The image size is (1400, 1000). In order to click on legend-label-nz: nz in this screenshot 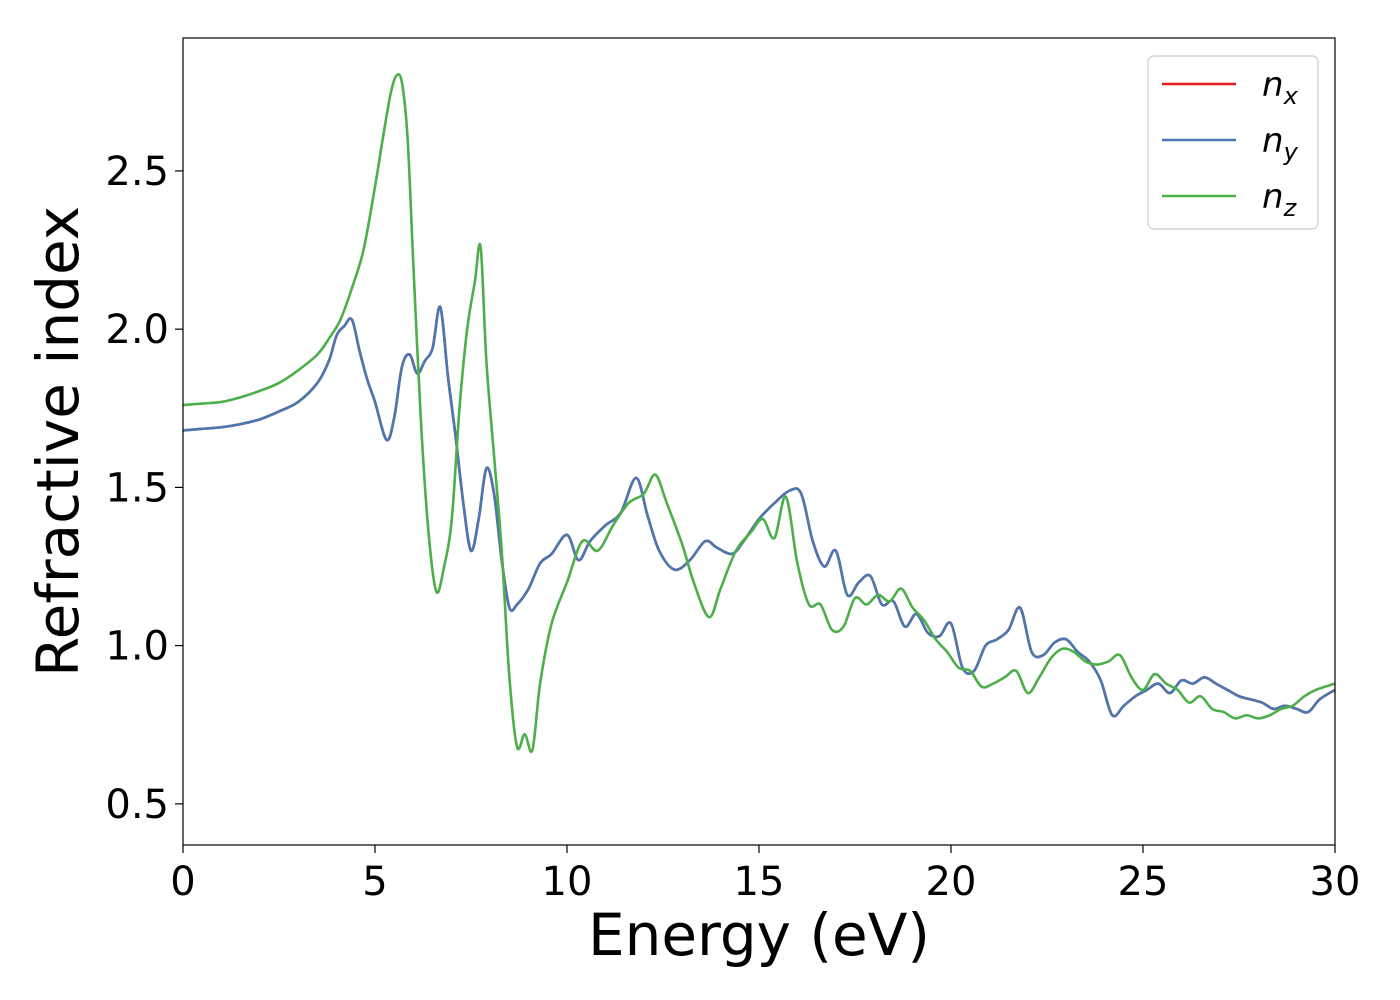, I will do `click(1280, 199)`.